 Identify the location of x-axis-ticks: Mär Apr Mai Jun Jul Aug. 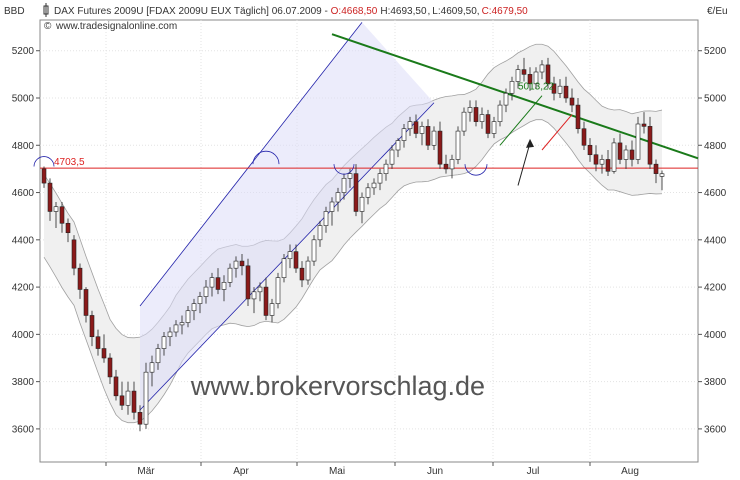
(372, 469).